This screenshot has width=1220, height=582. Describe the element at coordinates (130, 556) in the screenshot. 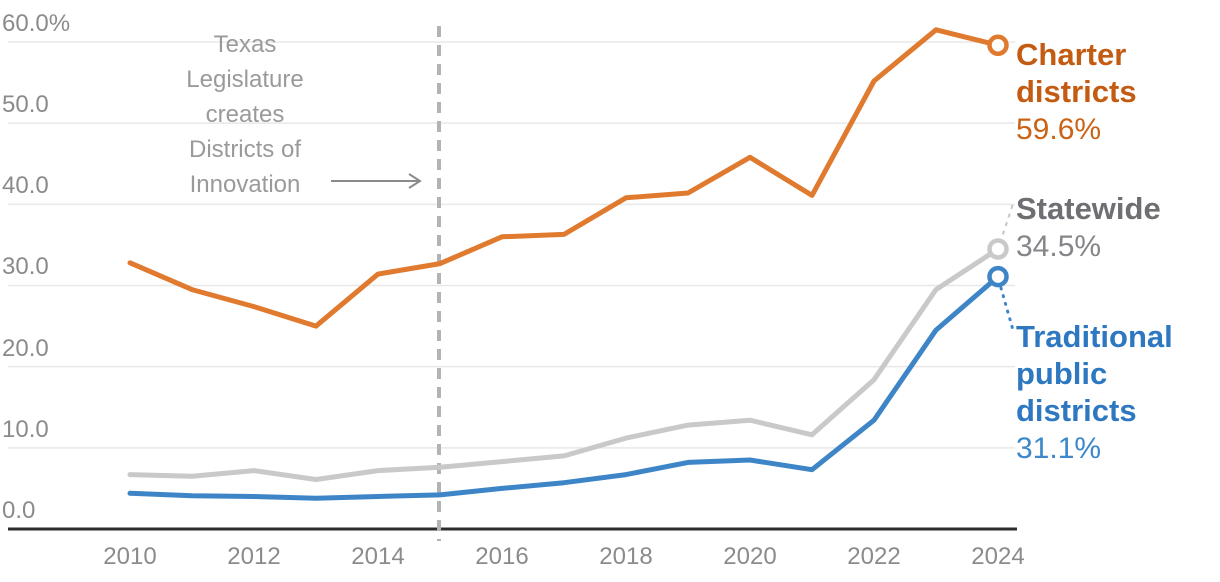

I see `x-tick-label: 2010` at that location.